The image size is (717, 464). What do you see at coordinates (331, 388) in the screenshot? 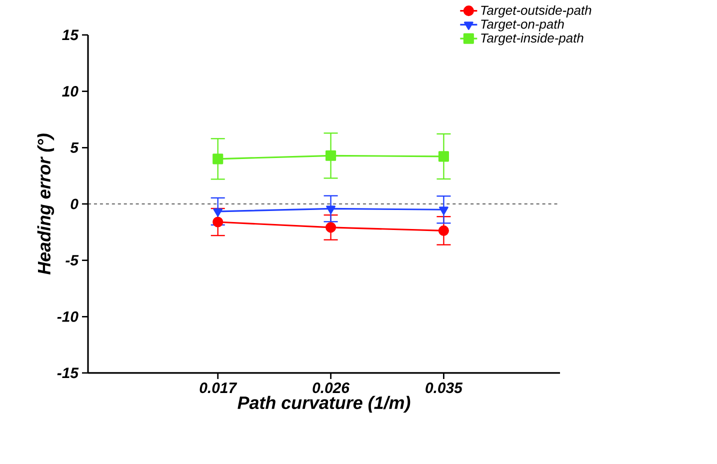
I see `x-tick-label: 0.026` at bounding box center [331, 388].